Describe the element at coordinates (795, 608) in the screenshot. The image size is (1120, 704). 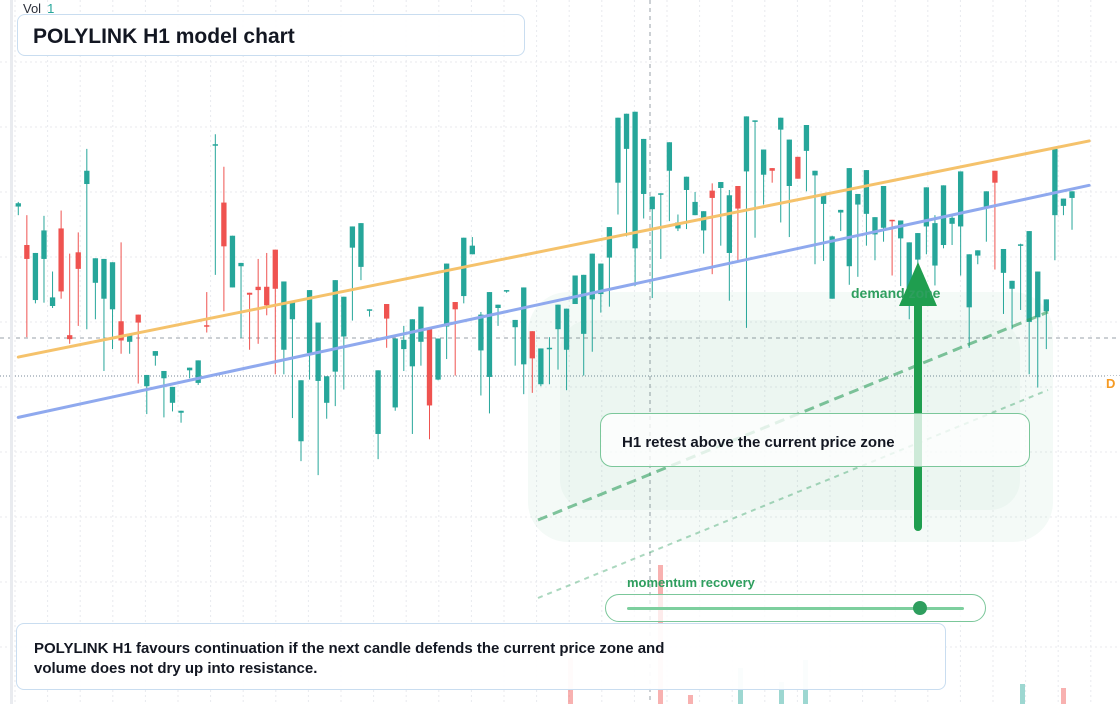
I see `momentum-slider` at that location.